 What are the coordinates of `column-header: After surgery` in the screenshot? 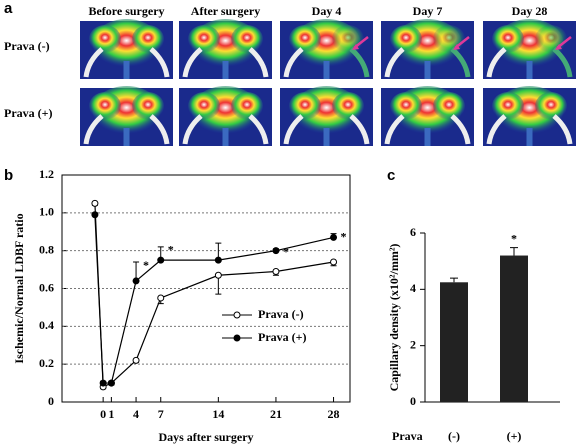 It's located at (225, 11).